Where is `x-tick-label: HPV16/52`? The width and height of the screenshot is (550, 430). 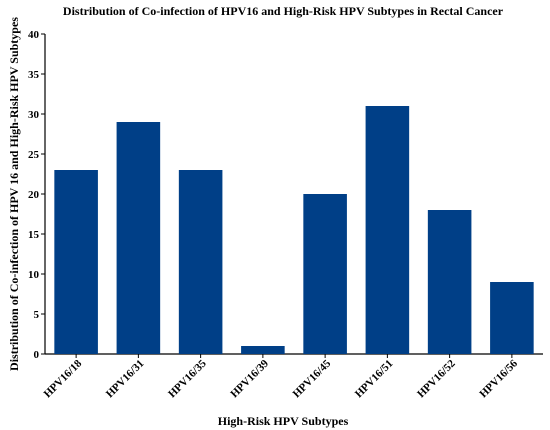
x-tick-label: HPV16/52 is located at coordinates (436, 378).